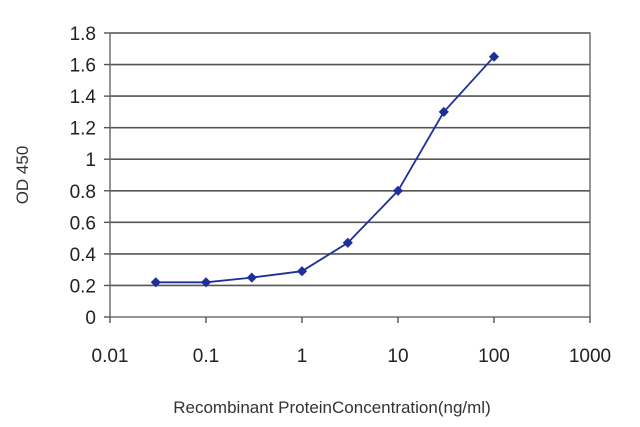 The height and width of the screenshot is (427, 640). Describe the element at coordinates (83, 255) in the screenshot. I see `y-tick-label: 0.4` at that location.